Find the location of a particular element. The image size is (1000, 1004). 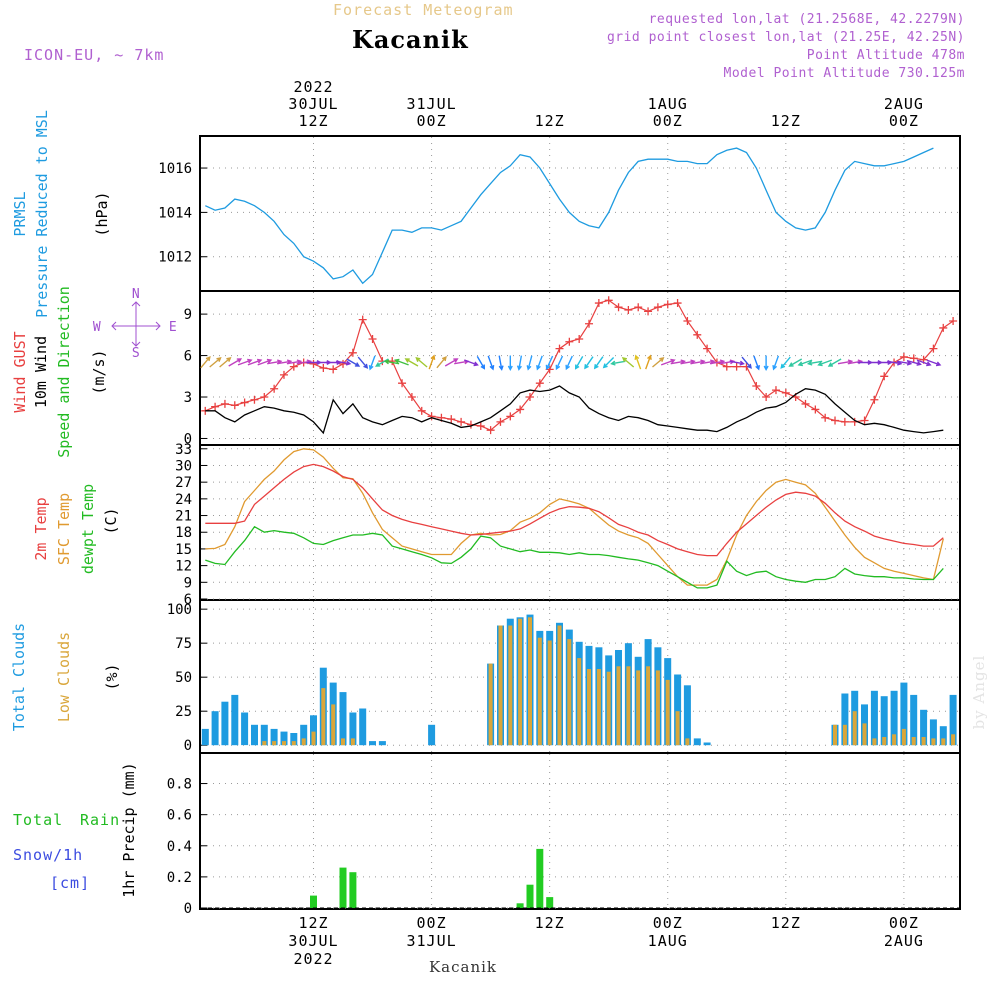

temp-ytick-label: 21 is located at coordinates (183, 517).